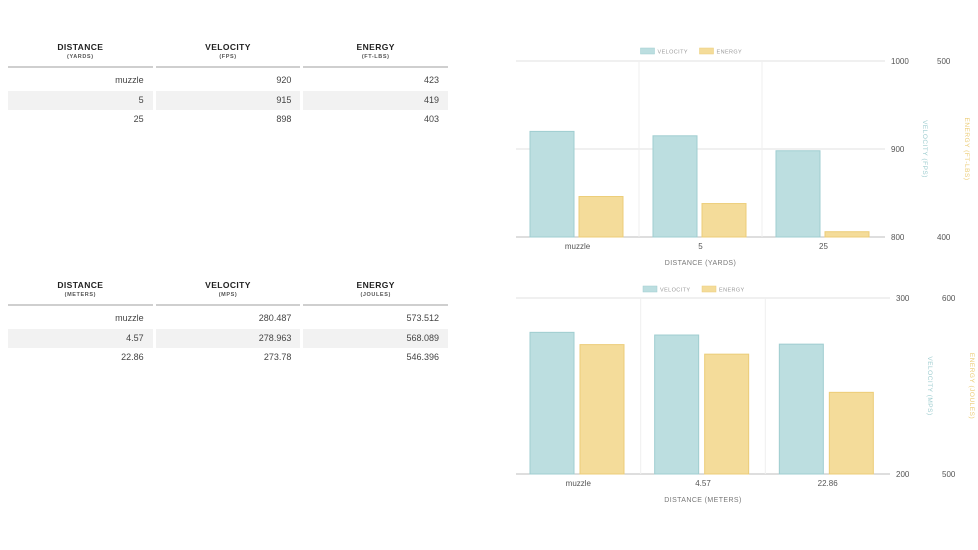 This screenshot has height=550, width=978. I want to click on table-row: 4.57 278.963 568.089, so click(228, 338).